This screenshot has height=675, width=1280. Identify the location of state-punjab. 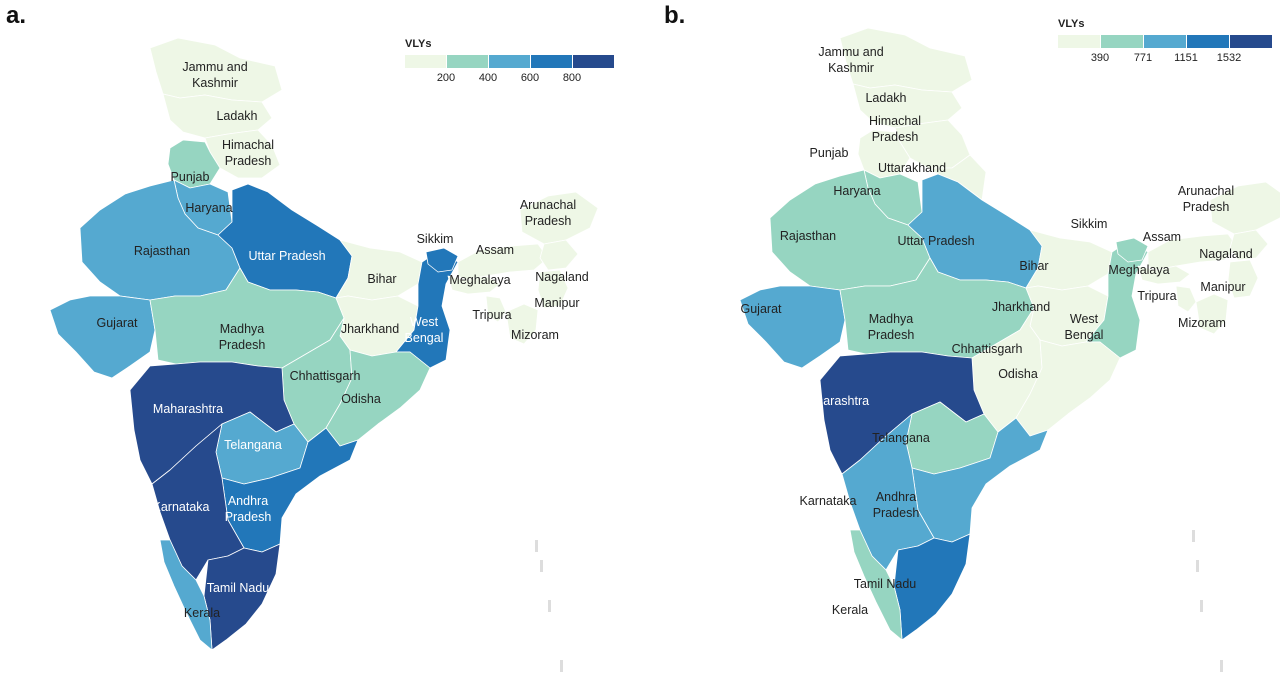
(194, 164).